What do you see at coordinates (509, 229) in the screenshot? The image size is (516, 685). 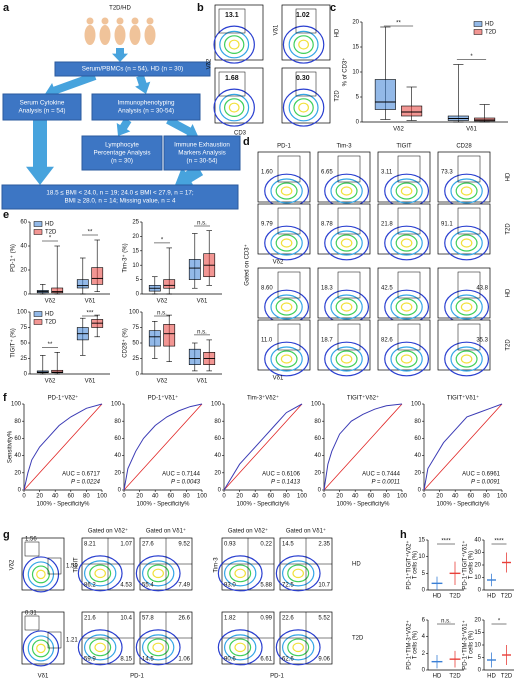 I see `row-label: T2D` at bounding box center [509, 229].